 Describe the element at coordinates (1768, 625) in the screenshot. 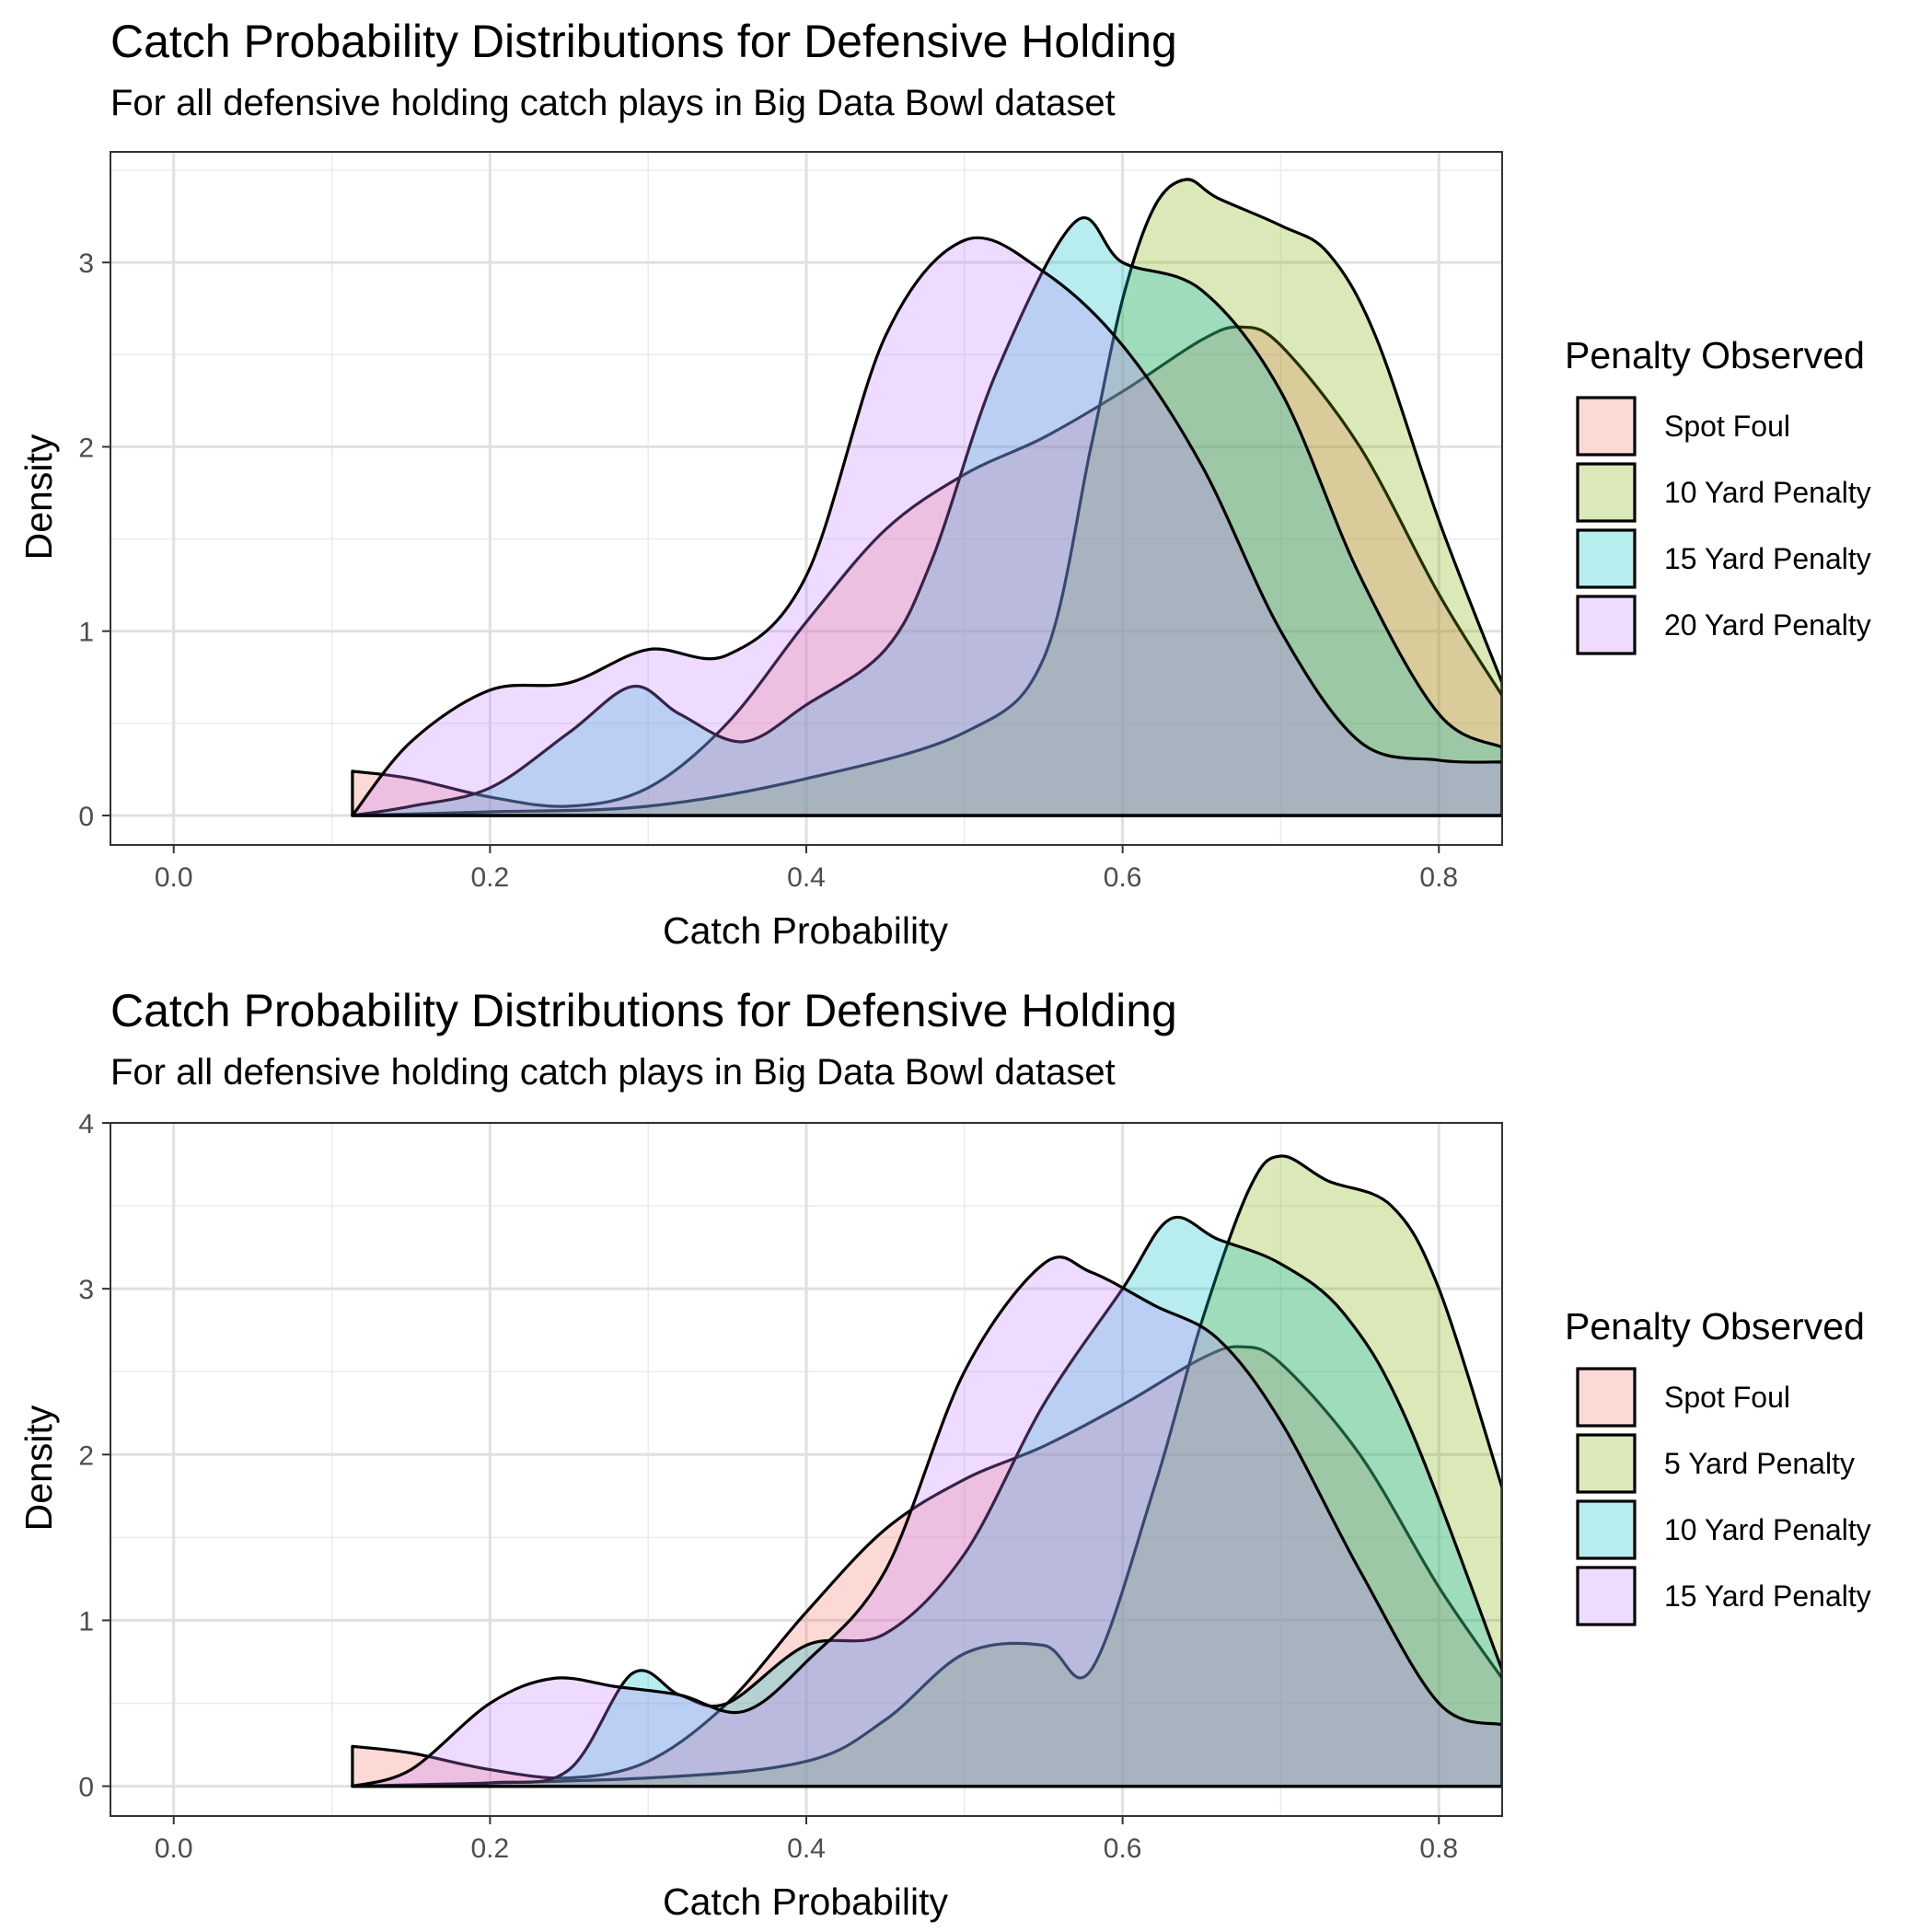

I see `legend-label: 20 Yard Penalty` at that location.